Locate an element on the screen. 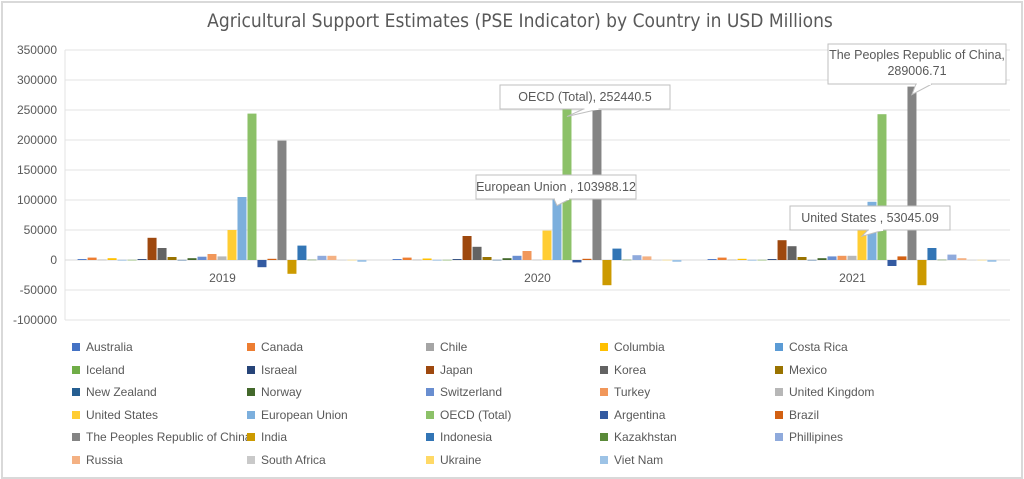  legend-label: Norway is located at coordinates (281, 392).